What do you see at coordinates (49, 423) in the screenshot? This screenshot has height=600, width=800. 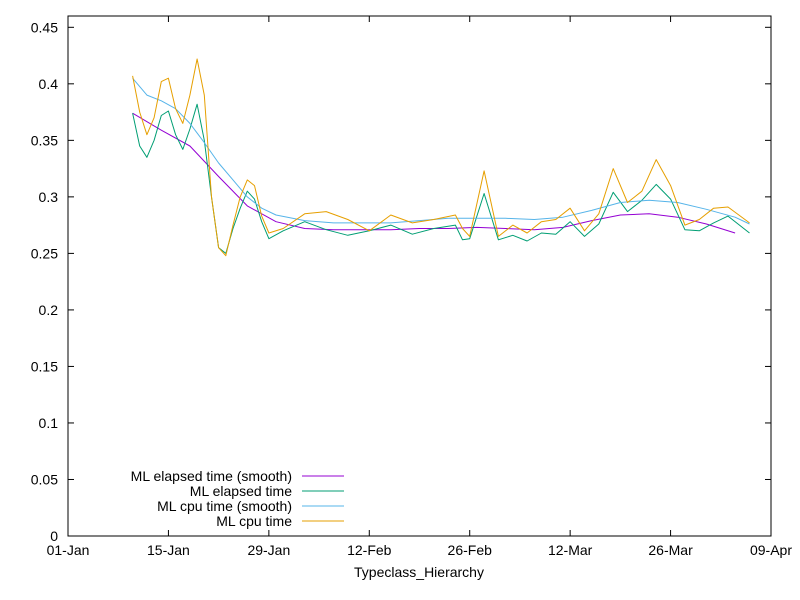 I see `y-tick-label: 0.1` at bounding box center [49, 423].